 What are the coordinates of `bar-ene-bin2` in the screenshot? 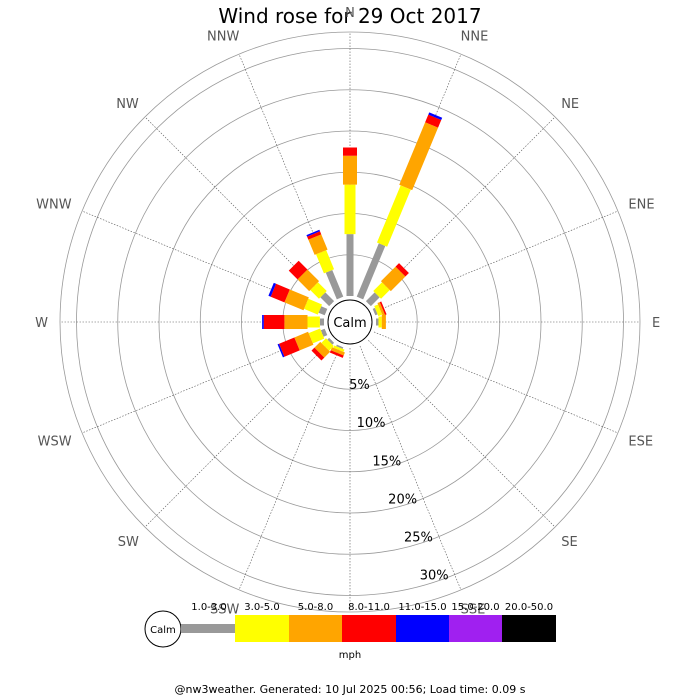 It's located at (378, 310).